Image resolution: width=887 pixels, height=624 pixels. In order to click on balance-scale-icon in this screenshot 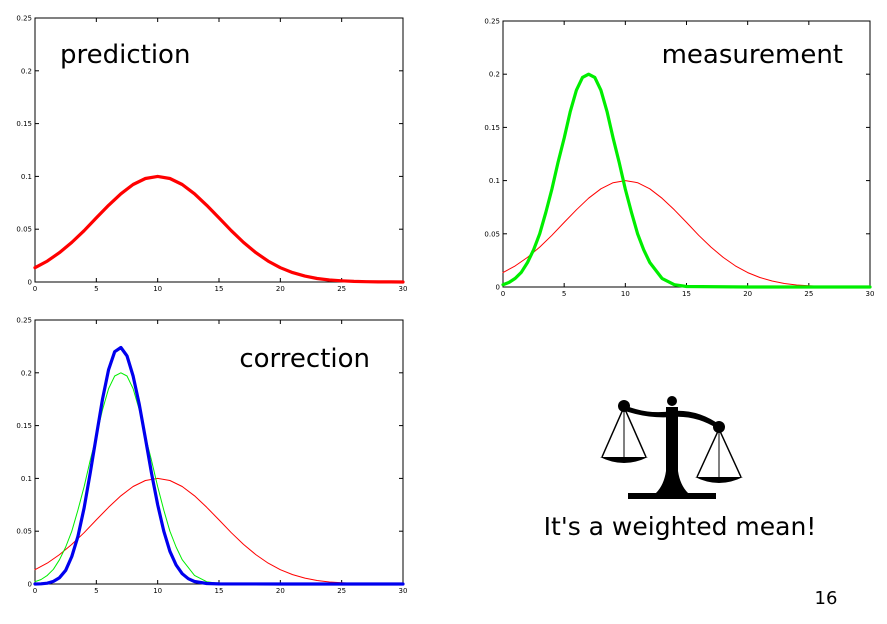, I will do `click(672, 447)`.